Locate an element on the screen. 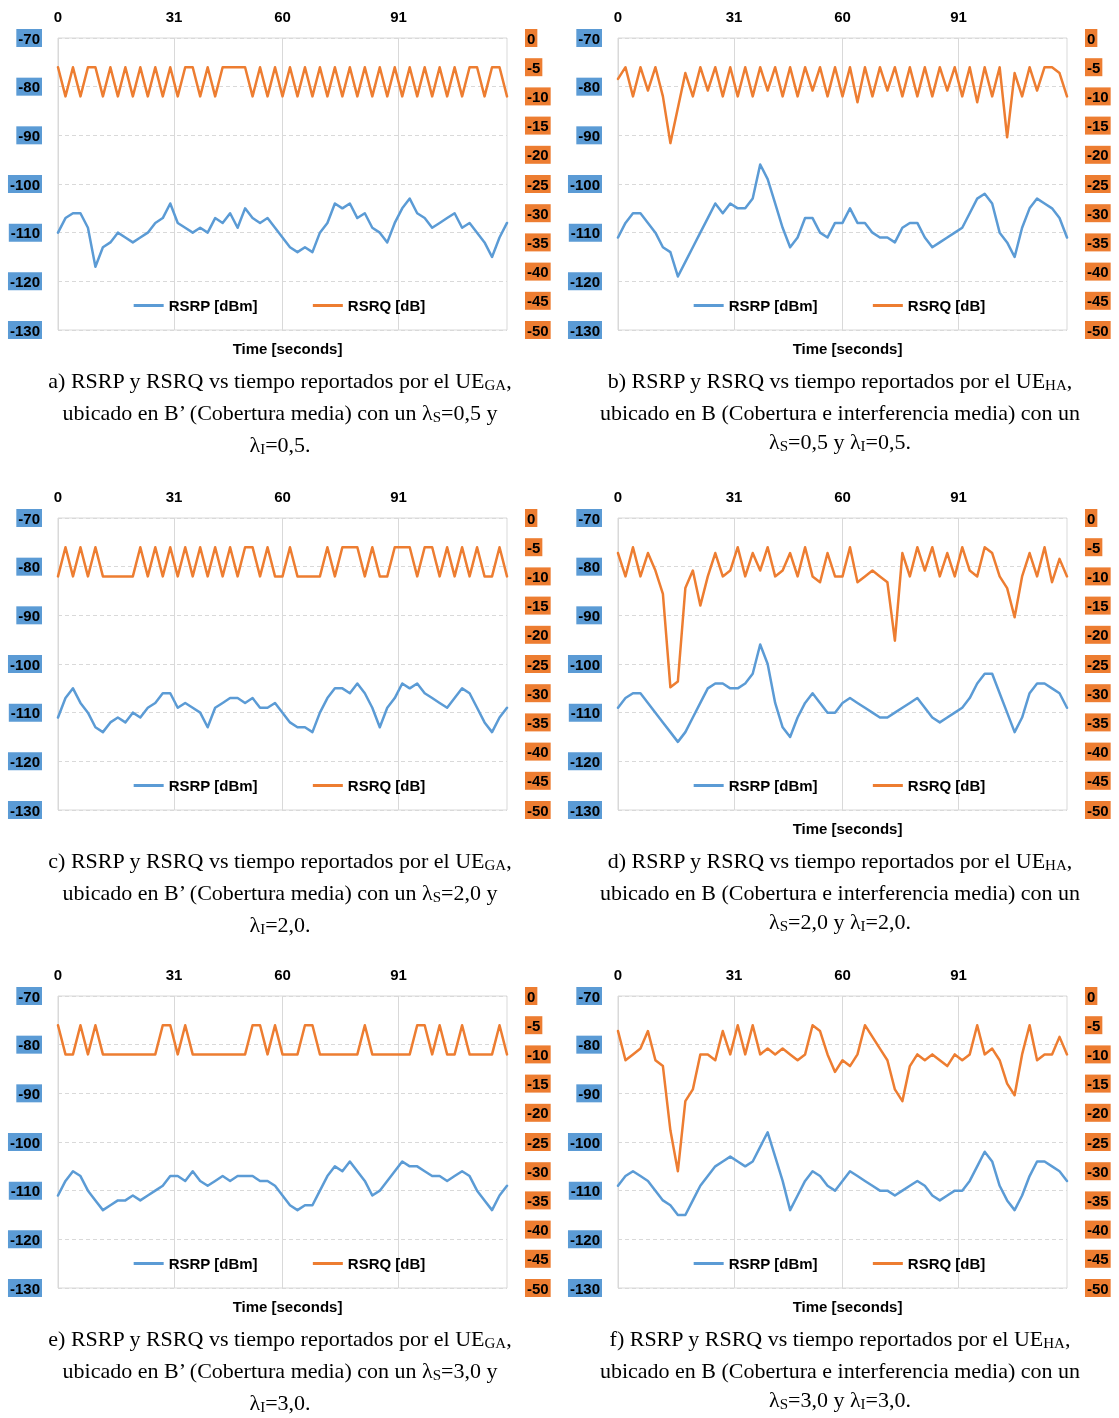  chart-title: a) RSRP y RSRQ vs tiempo reportados por el UE$_{GA}$, ubicado en B’ (Cobertura media) con un λ$_{S}$=0,5 y λ$_{I}$=0,5. is located at coordinates (280, 412).